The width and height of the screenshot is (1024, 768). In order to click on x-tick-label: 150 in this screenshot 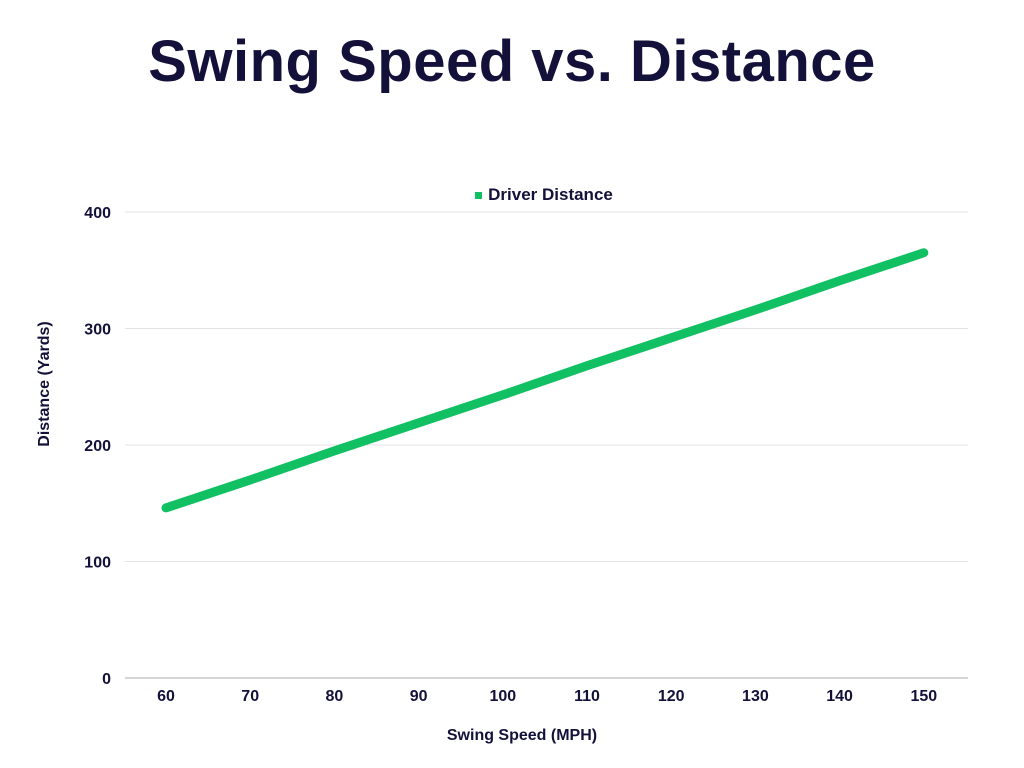, I will do `click(923, 696)`.